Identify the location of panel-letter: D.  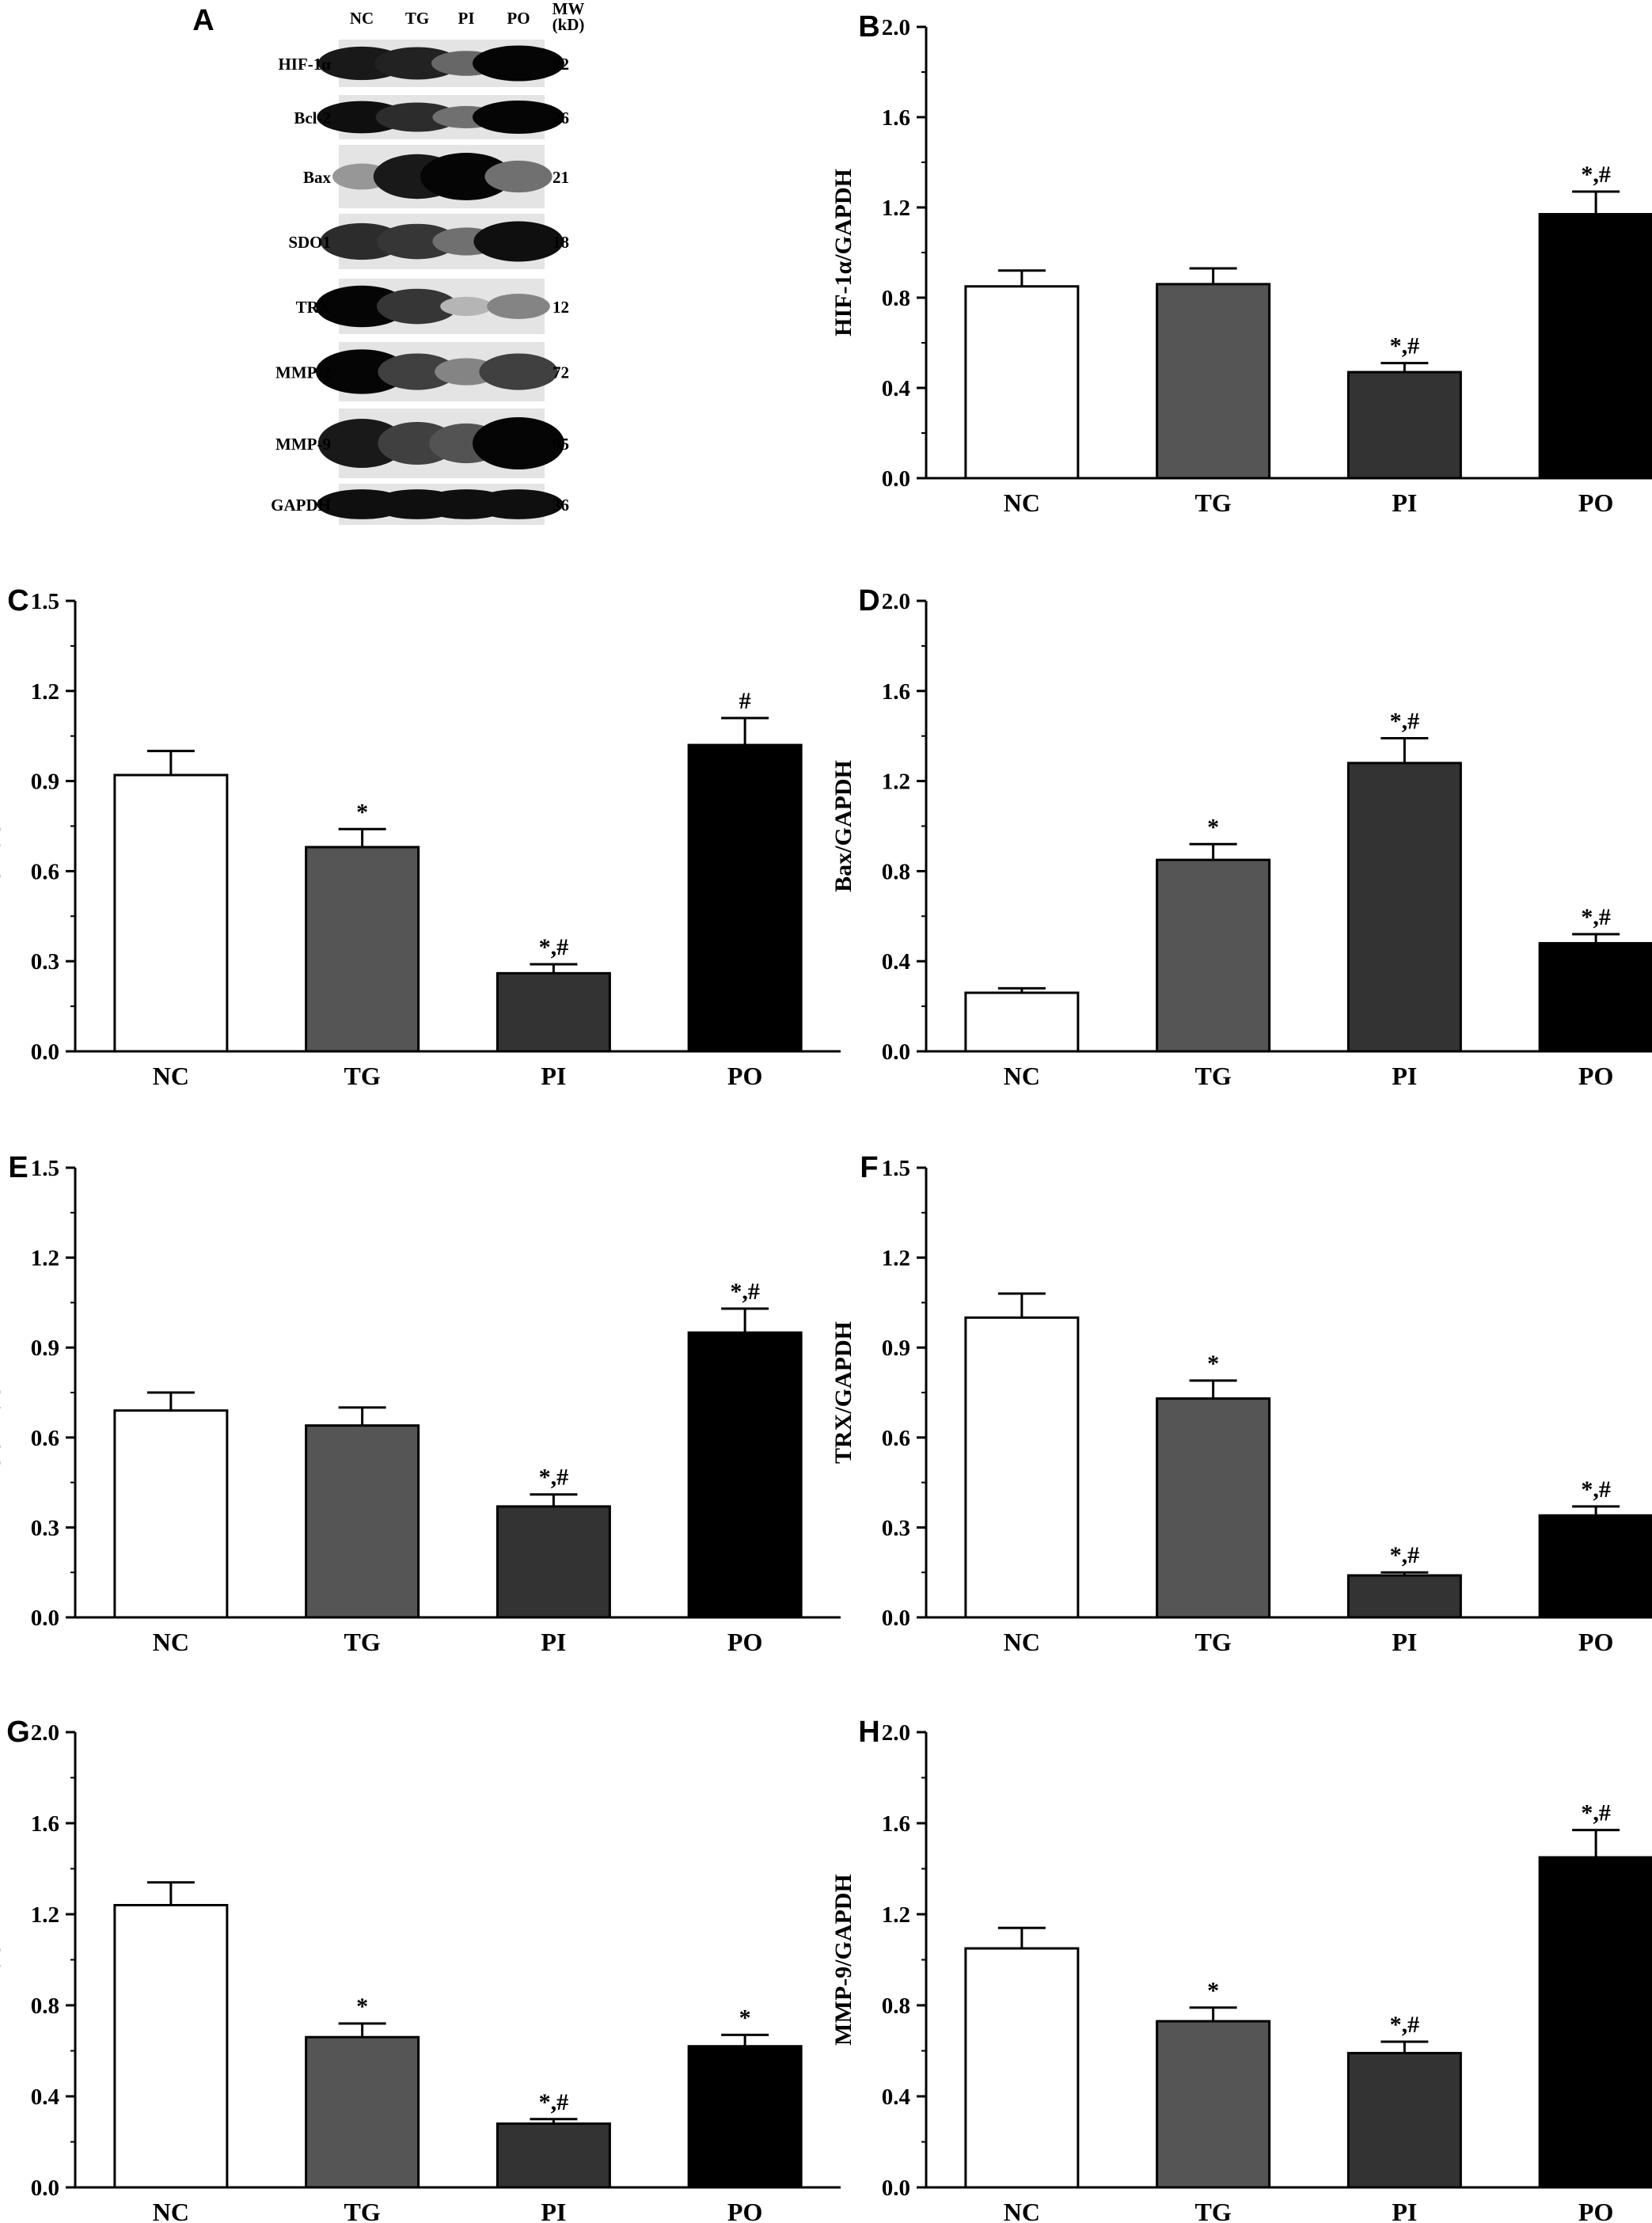
(869, 601).